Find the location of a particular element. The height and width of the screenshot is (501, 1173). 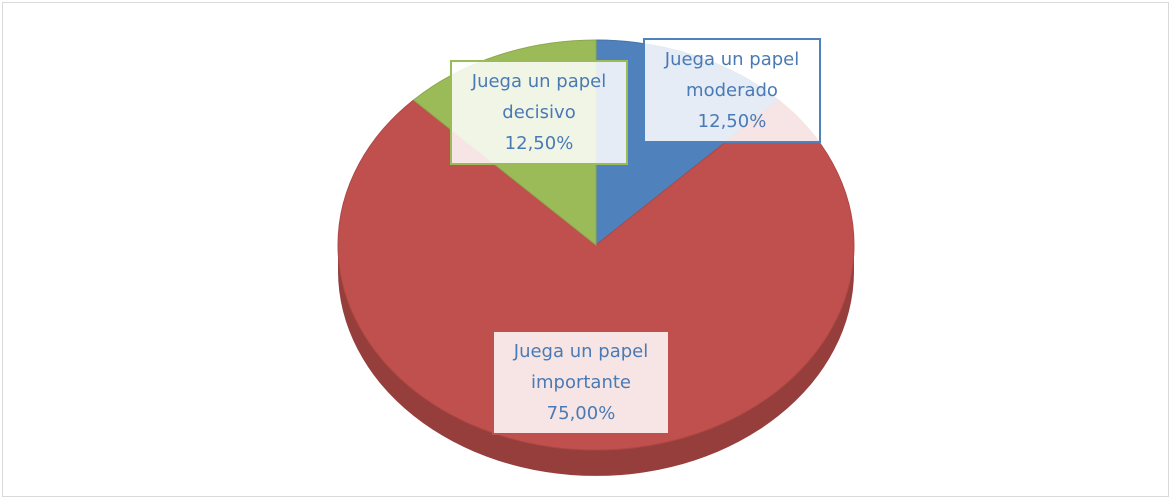

data-label: Juega un papel decisivo 12,50% is located at coordinates (539, 112).